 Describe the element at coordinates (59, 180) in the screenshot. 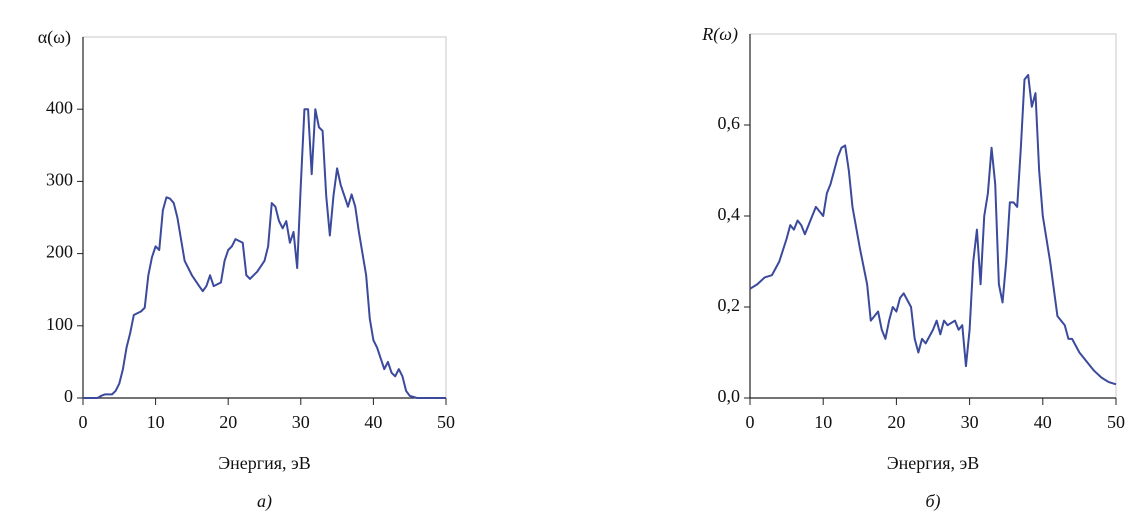

I see `y-tick-label: 300` at that location.